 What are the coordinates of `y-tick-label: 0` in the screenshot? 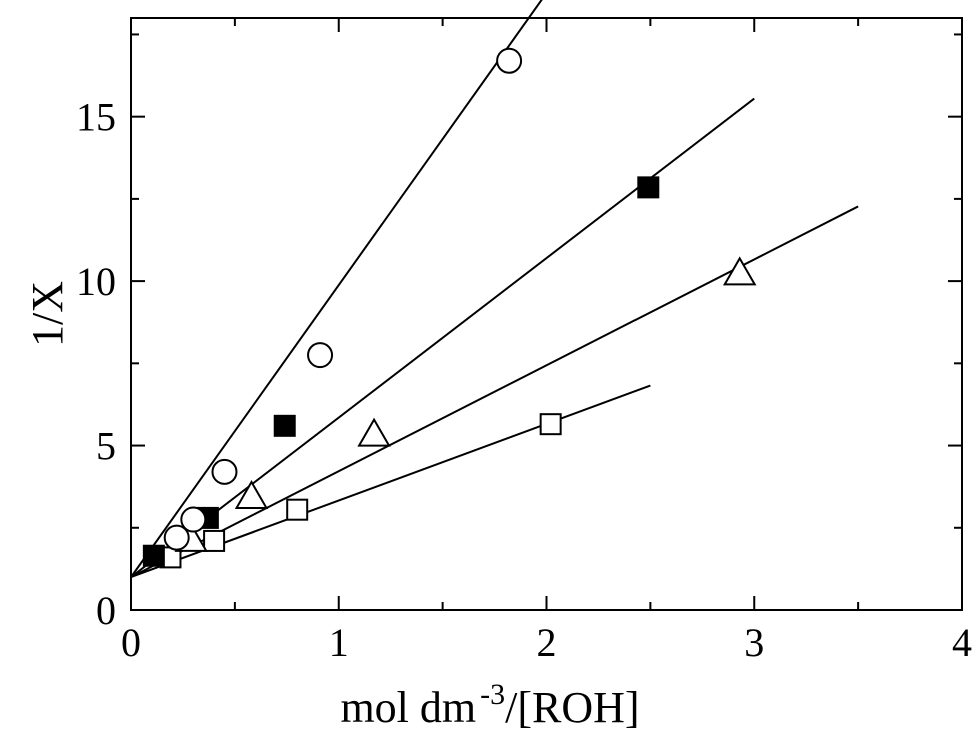 It's located at (106, 610).